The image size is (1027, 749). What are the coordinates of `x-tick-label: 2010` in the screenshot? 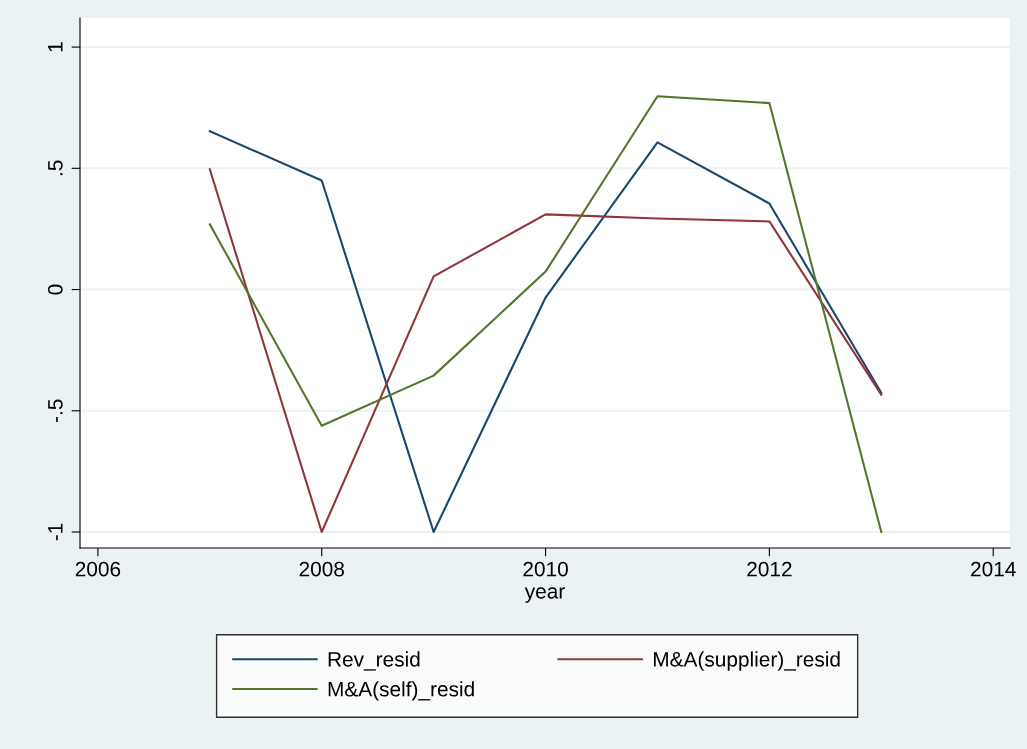 It's located at (545, 569).